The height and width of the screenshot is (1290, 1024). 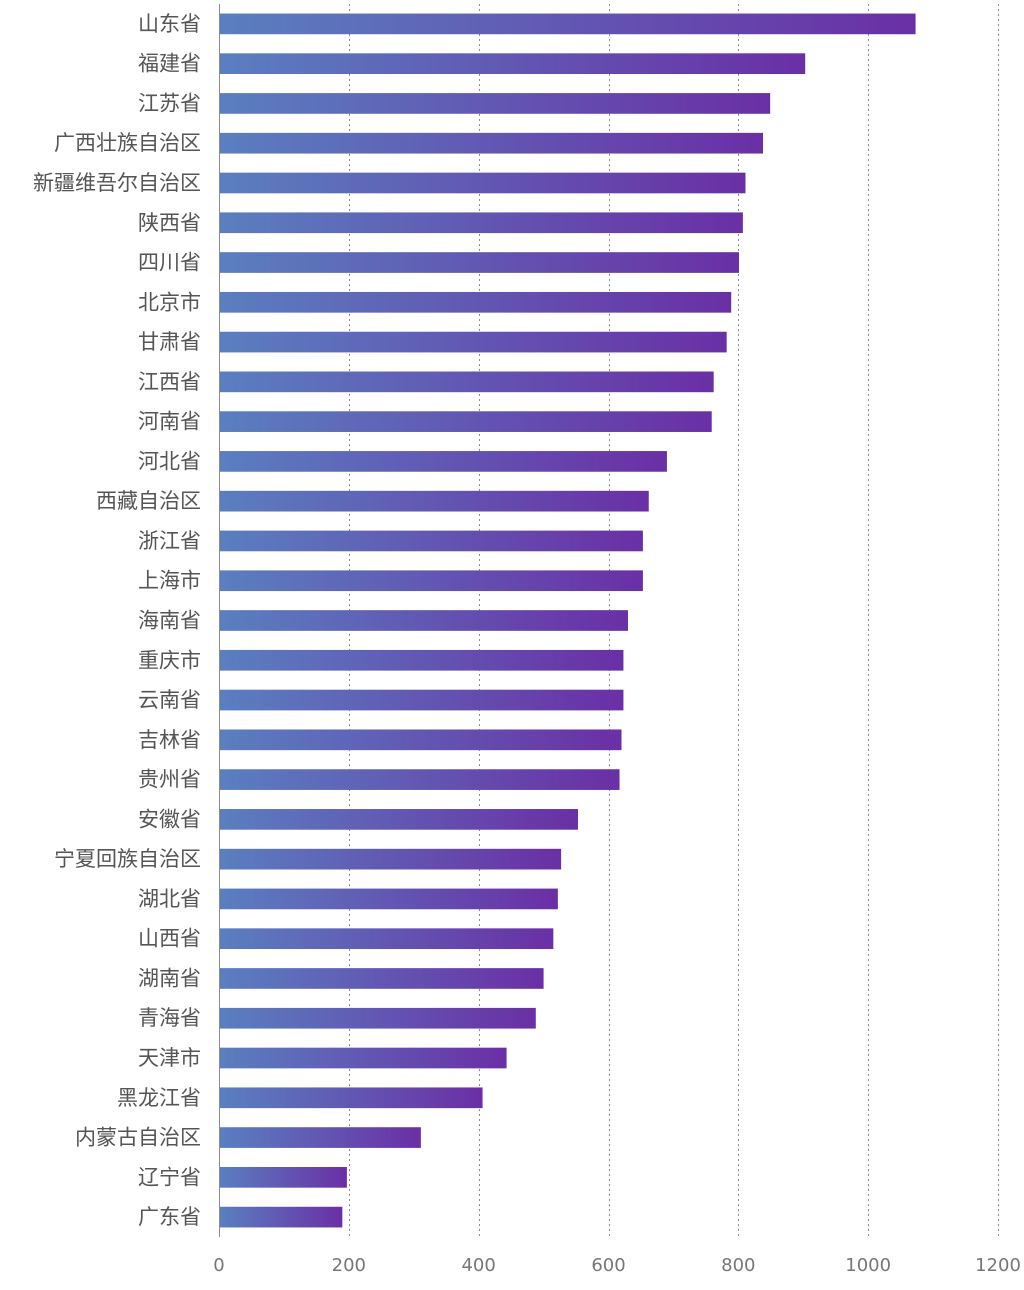 What do you see at coordinates (169, 1217) in the screenshot?
I see `category-label: 广东省` at bounding box center [169, 1217].